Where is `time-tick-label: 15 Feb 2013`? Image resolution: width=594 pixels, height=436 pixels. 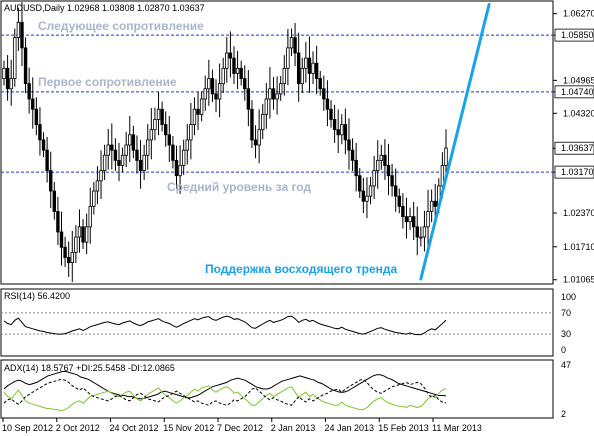 time-tick-label: 15 Feb 2013 is located at coordinates (403, 428).